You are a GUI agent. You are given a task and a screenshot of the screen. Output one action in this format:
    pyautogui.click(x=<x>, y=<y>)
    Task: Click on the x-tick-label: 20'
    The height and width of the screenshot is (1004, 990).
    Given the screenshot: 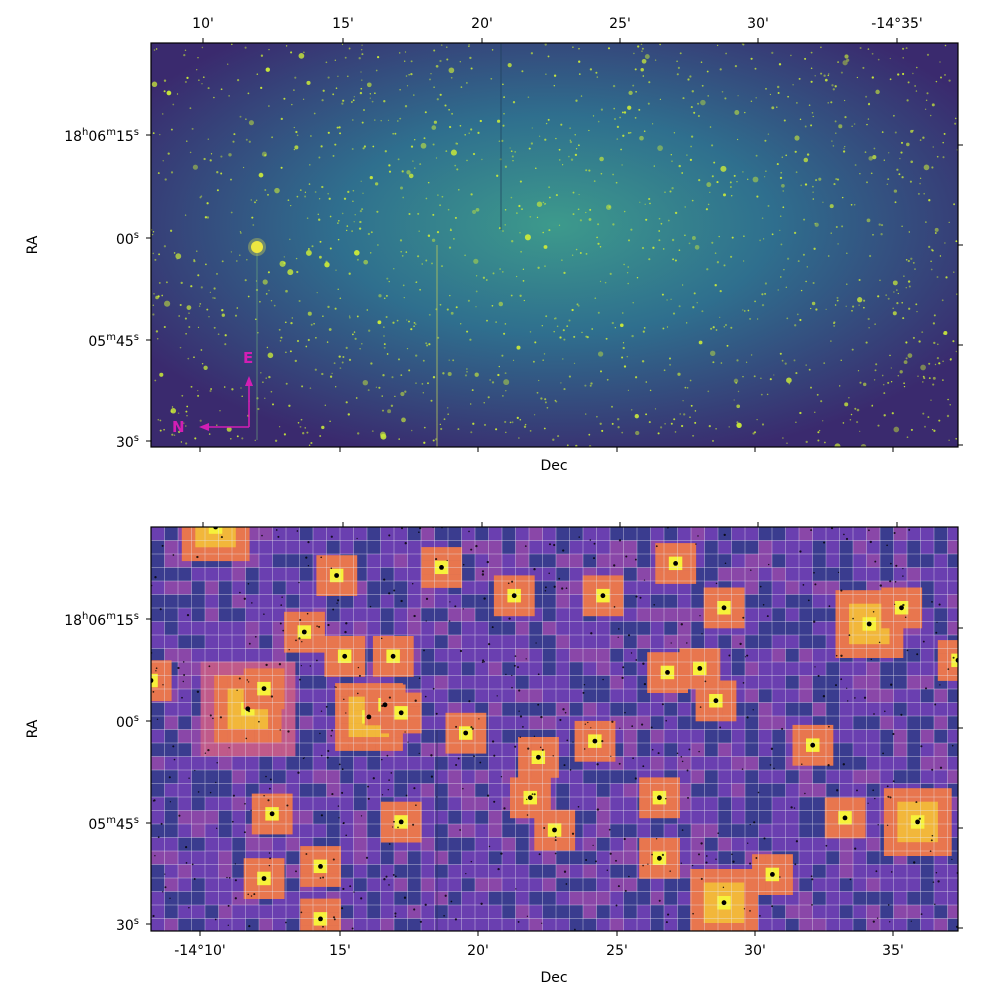 What is the action you would take?
    pyautogui.click(x=482, y=24)
    